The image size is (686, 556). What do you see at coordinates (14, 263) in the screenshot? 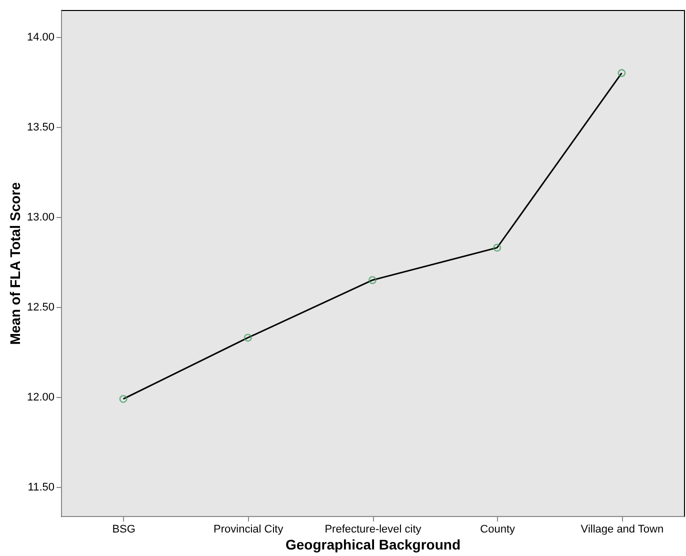
I see `y-axis-title: Mean of FLA Total Score` at bounding box center [14, 263].